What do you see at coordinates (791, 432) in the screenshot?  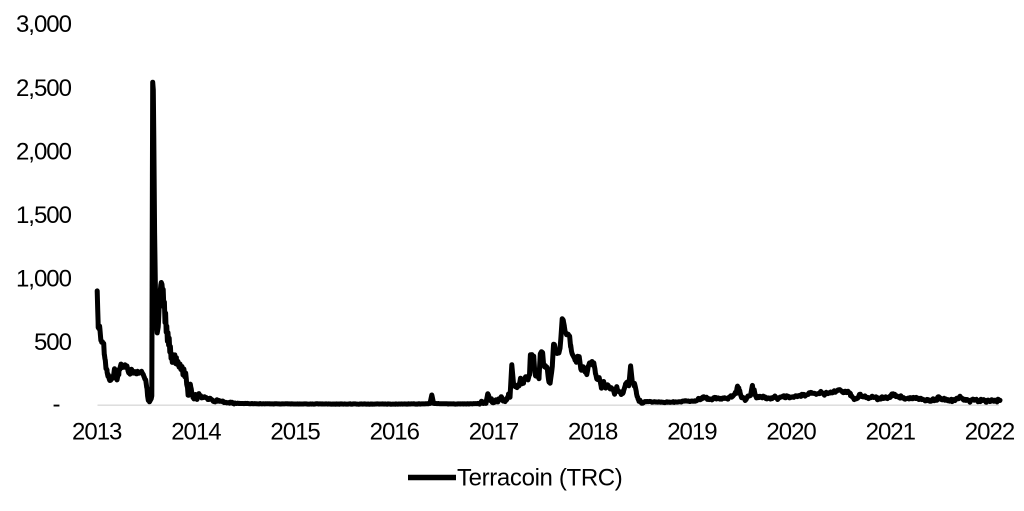 I see `svg-text: 2020` at bounding box center [791, 432].